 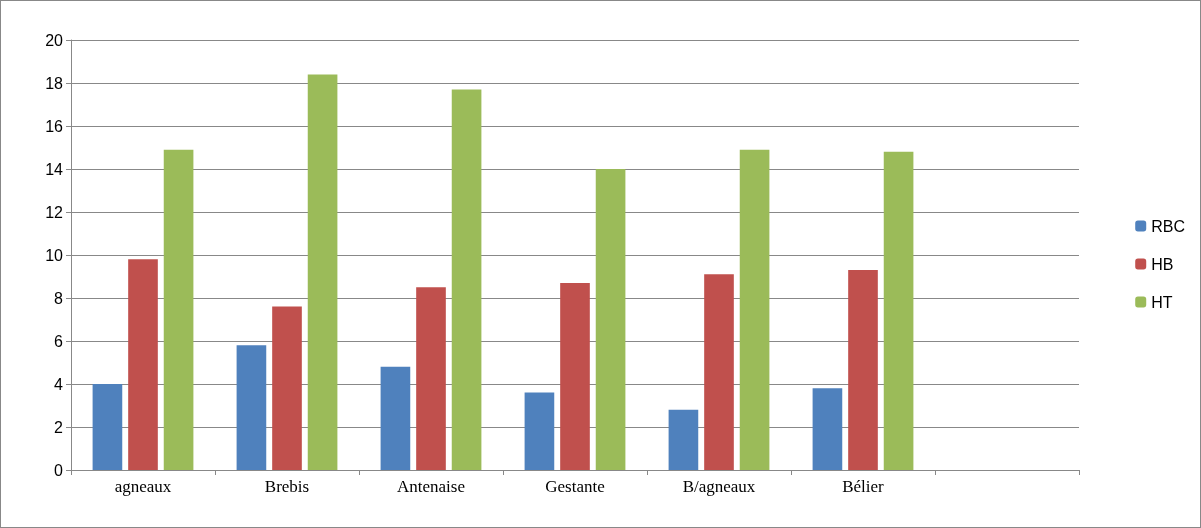 What do you see at coordinates (1162, 302) in the screenshot?
I see `legend-label: HT` at bounding box center [1162, 302].